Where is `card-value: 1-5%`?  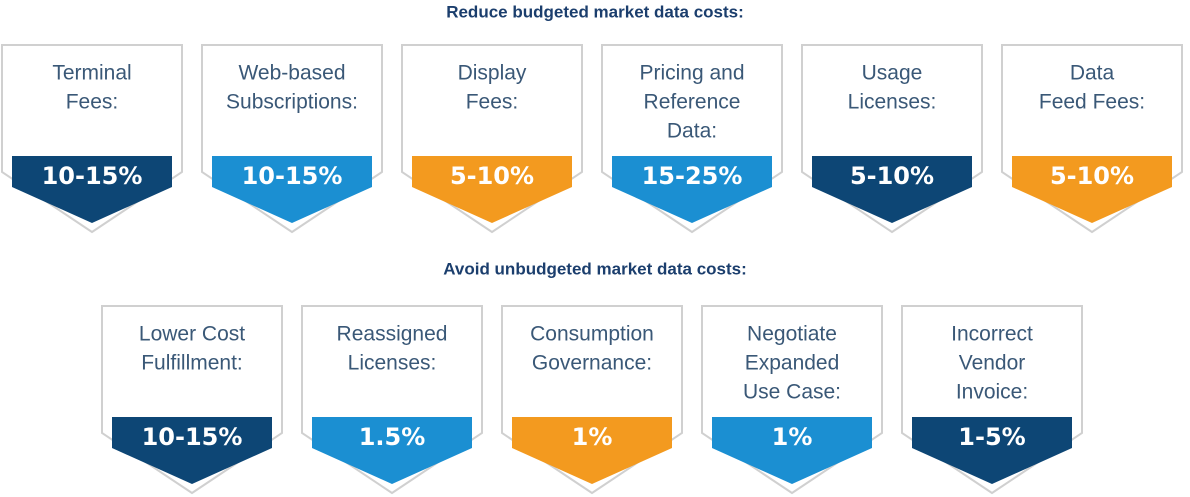
card-value: 1-5% is located at coordinates (991, 437).